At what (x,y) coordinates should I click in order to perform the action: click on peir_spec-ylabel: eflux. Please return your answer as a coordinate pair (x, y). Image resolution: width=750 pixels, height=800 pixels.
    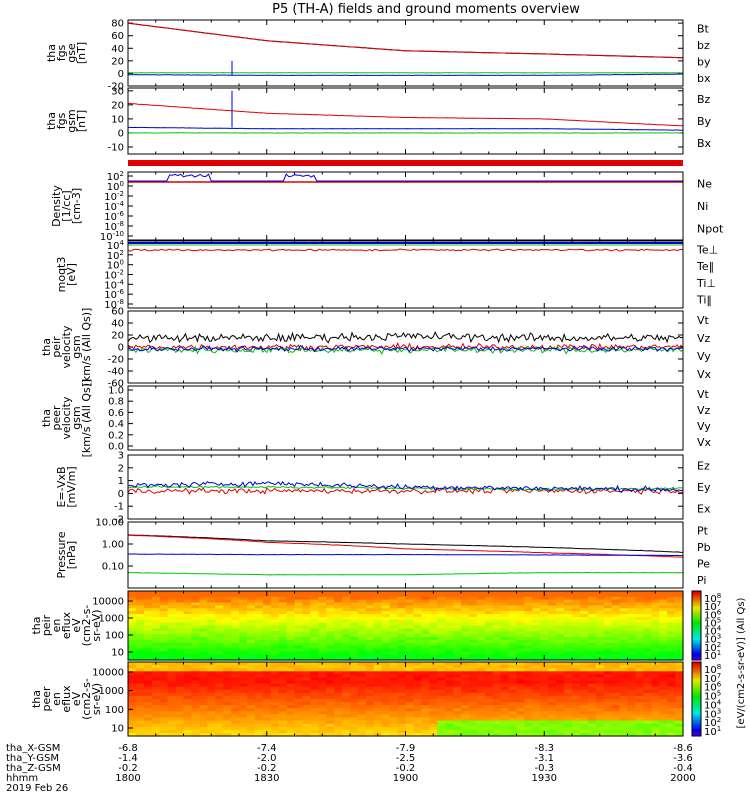
    Looking at the image, I should click on (66, 625).